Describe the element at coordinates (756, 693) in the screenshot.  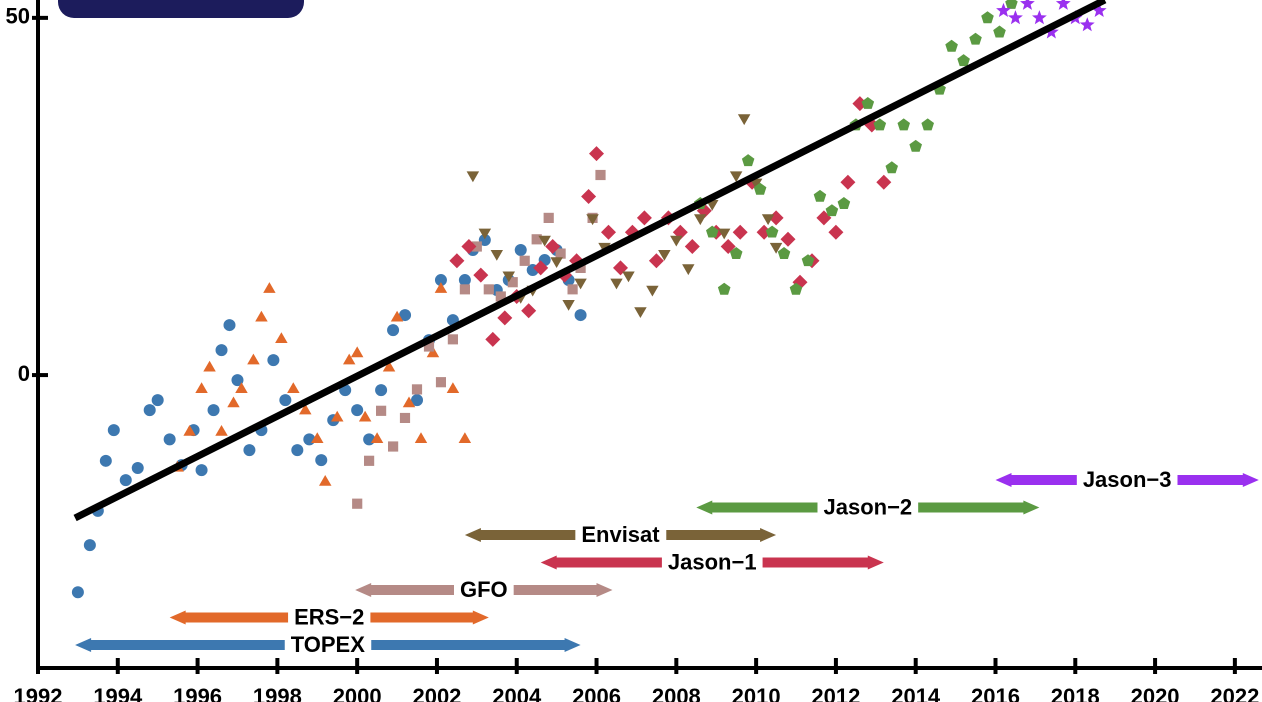
I see `x-tick-label: 2010` at that location.